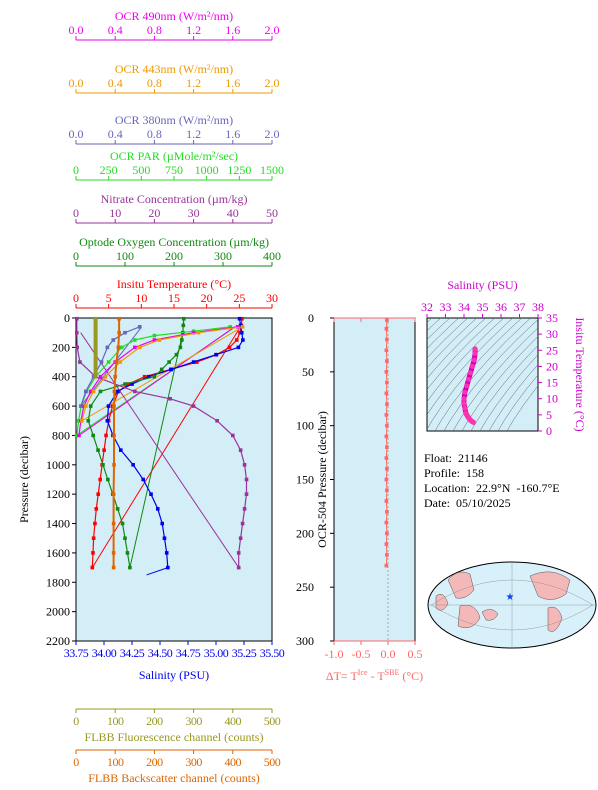 The width and height of the screenshot is (598, 790). Describe the element at coordinates (76, 134) in the screenshot. I see `ocr380-tick-label: 0.0` at that location.